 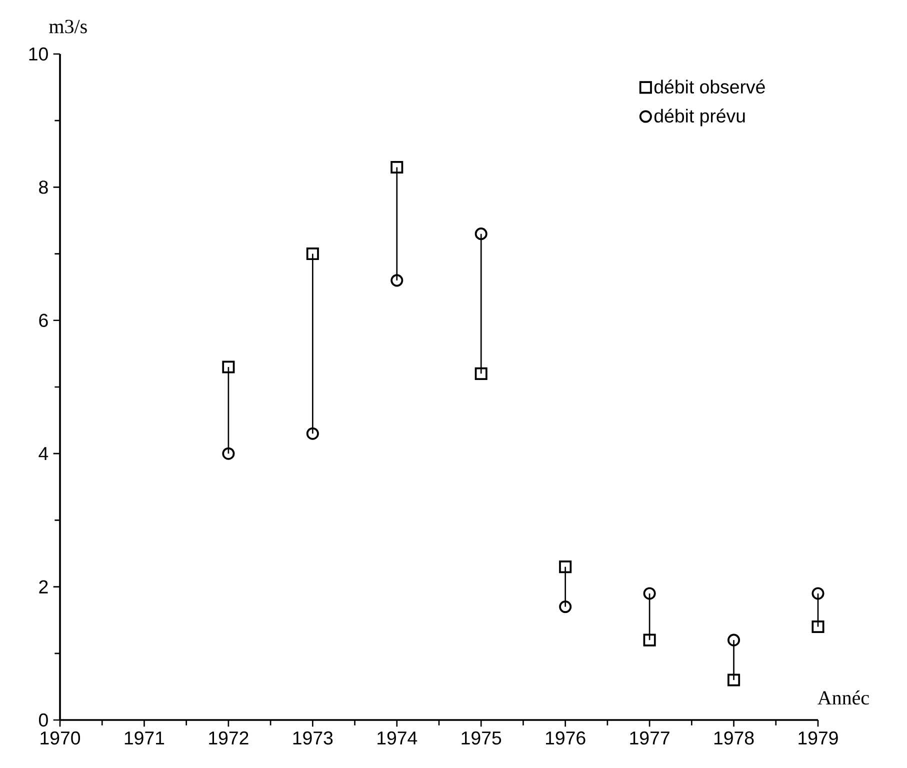 What do you see at coordinates (43, 587) in the screenshot?
I see `y-tick-label: 2` at bounding box center [43, 587].